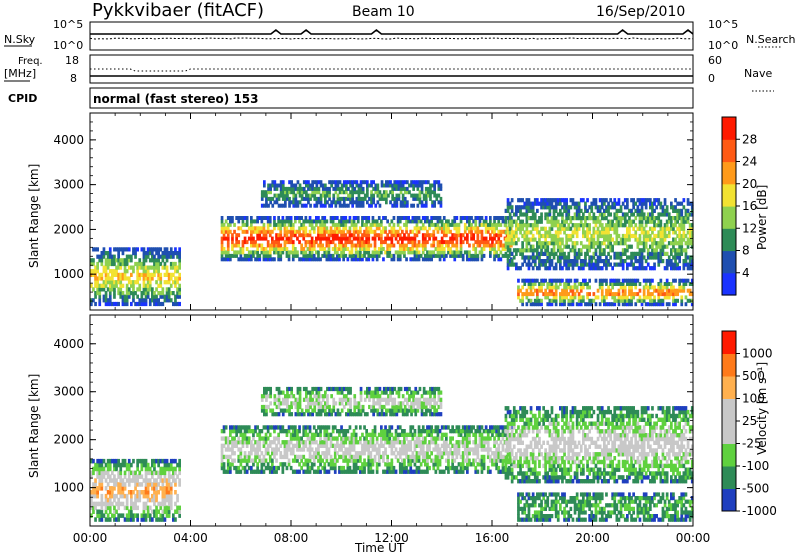 The height and width of the screenshot is (554, 800). I want to click on nsearch-label: N.Search, so click(771, 39).